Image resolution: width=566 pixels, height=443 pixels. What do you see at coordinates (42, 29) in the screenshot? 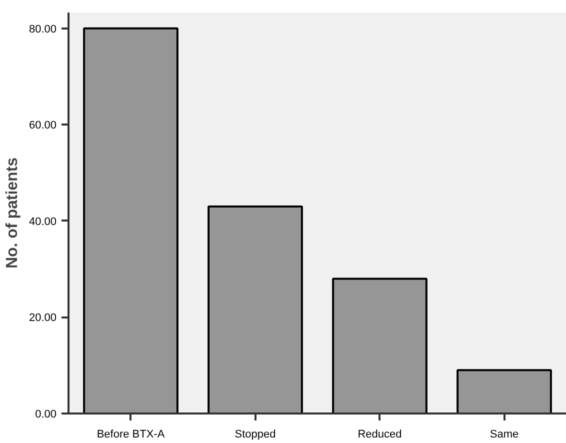
I see `y-tick-label: 80.00` at bounding box center [42, 29].